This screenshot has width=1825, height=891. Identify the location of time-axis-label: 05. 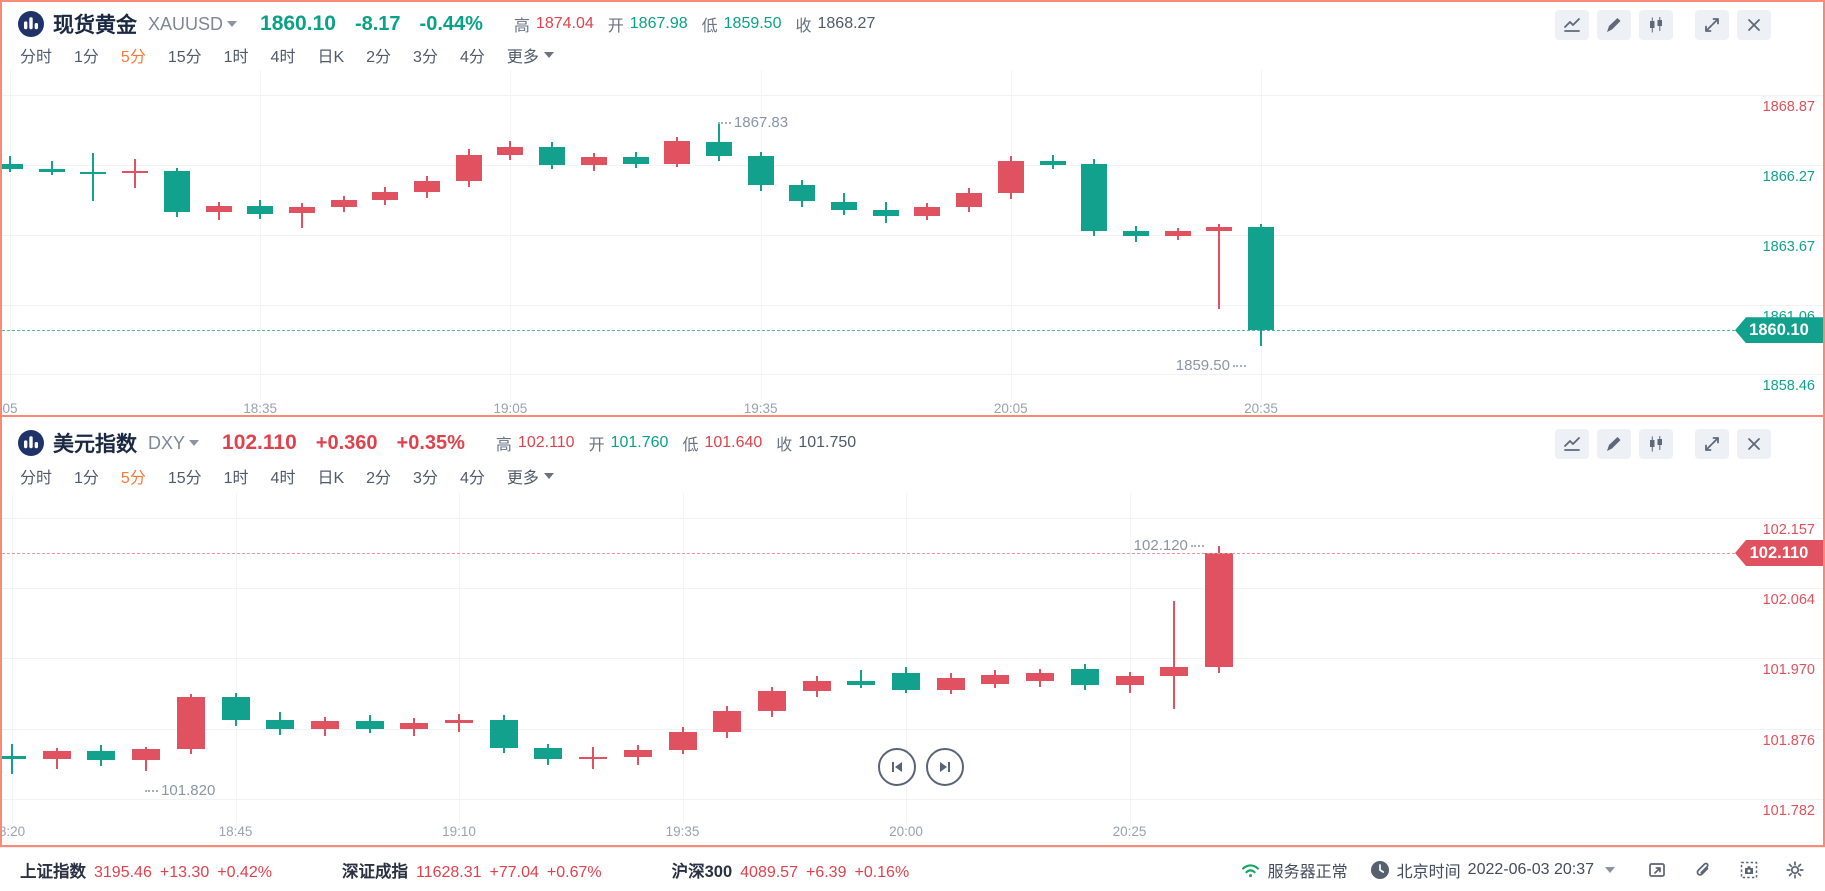
(10, 408).